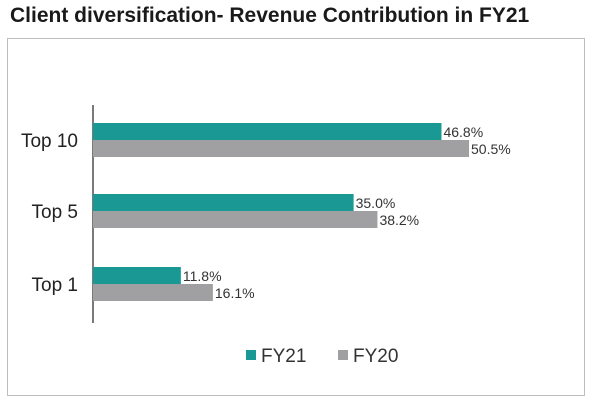 This screenshot has height=405, width=600. What do you see at coordinates (55, 285) in the screenshot?
I see `category-label: Top 1` at bounding box center [55, 285].